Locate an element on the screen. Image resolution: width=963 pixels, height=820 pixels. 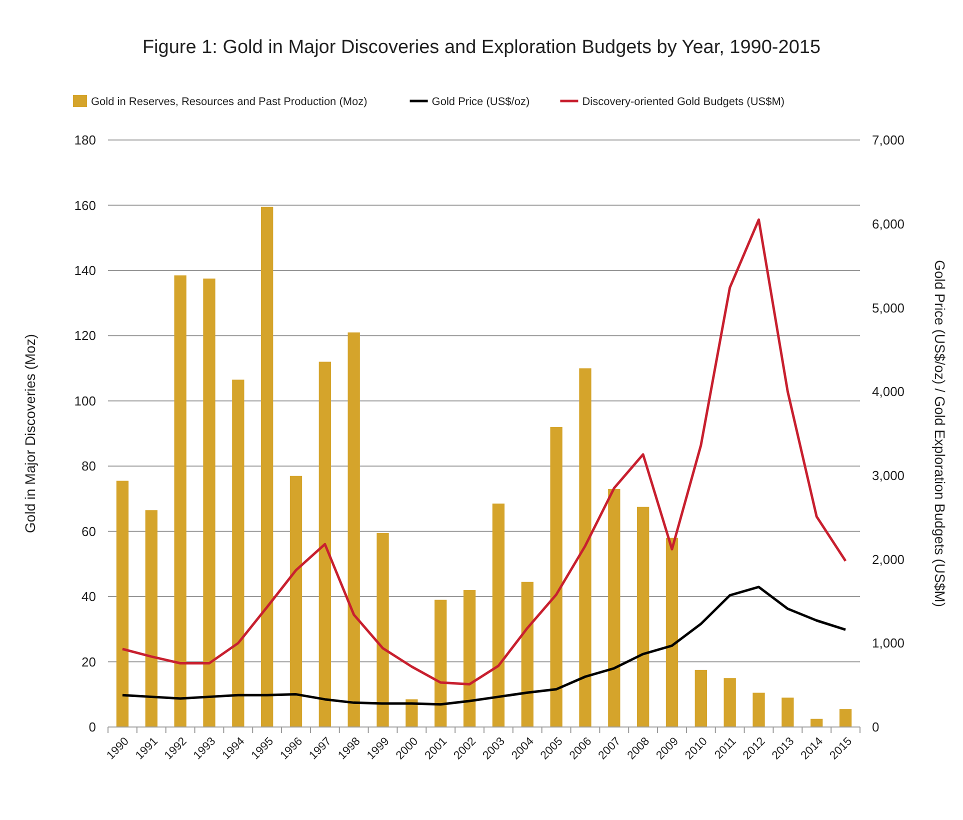
legend-label: Discovery-oriented Gold Budgets (US$M) is located at coordinates (683, 102).